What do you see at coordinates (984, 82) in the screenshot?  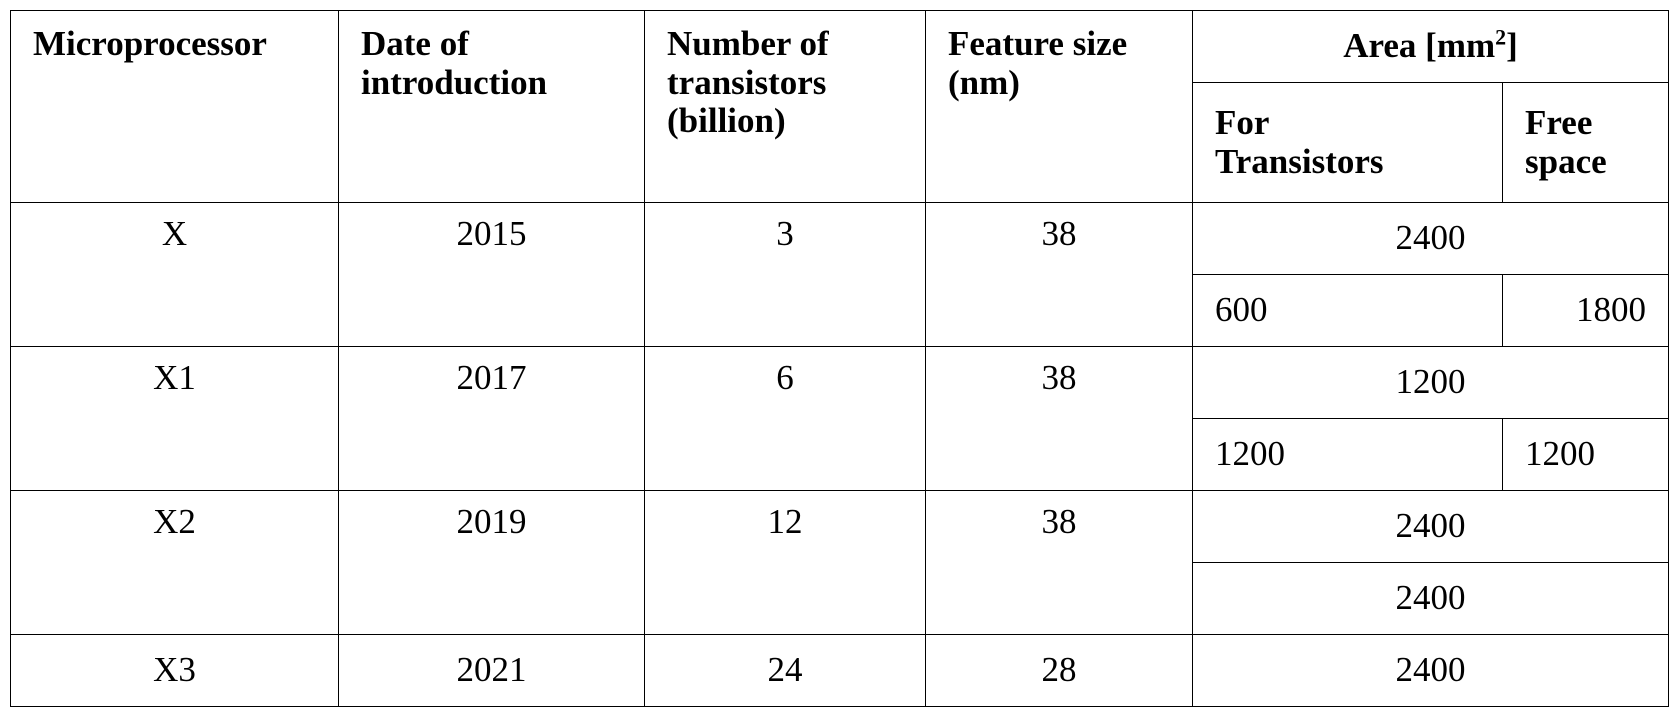 I see `header-feature-line2: (nm)` at bounding box center [984, 82].